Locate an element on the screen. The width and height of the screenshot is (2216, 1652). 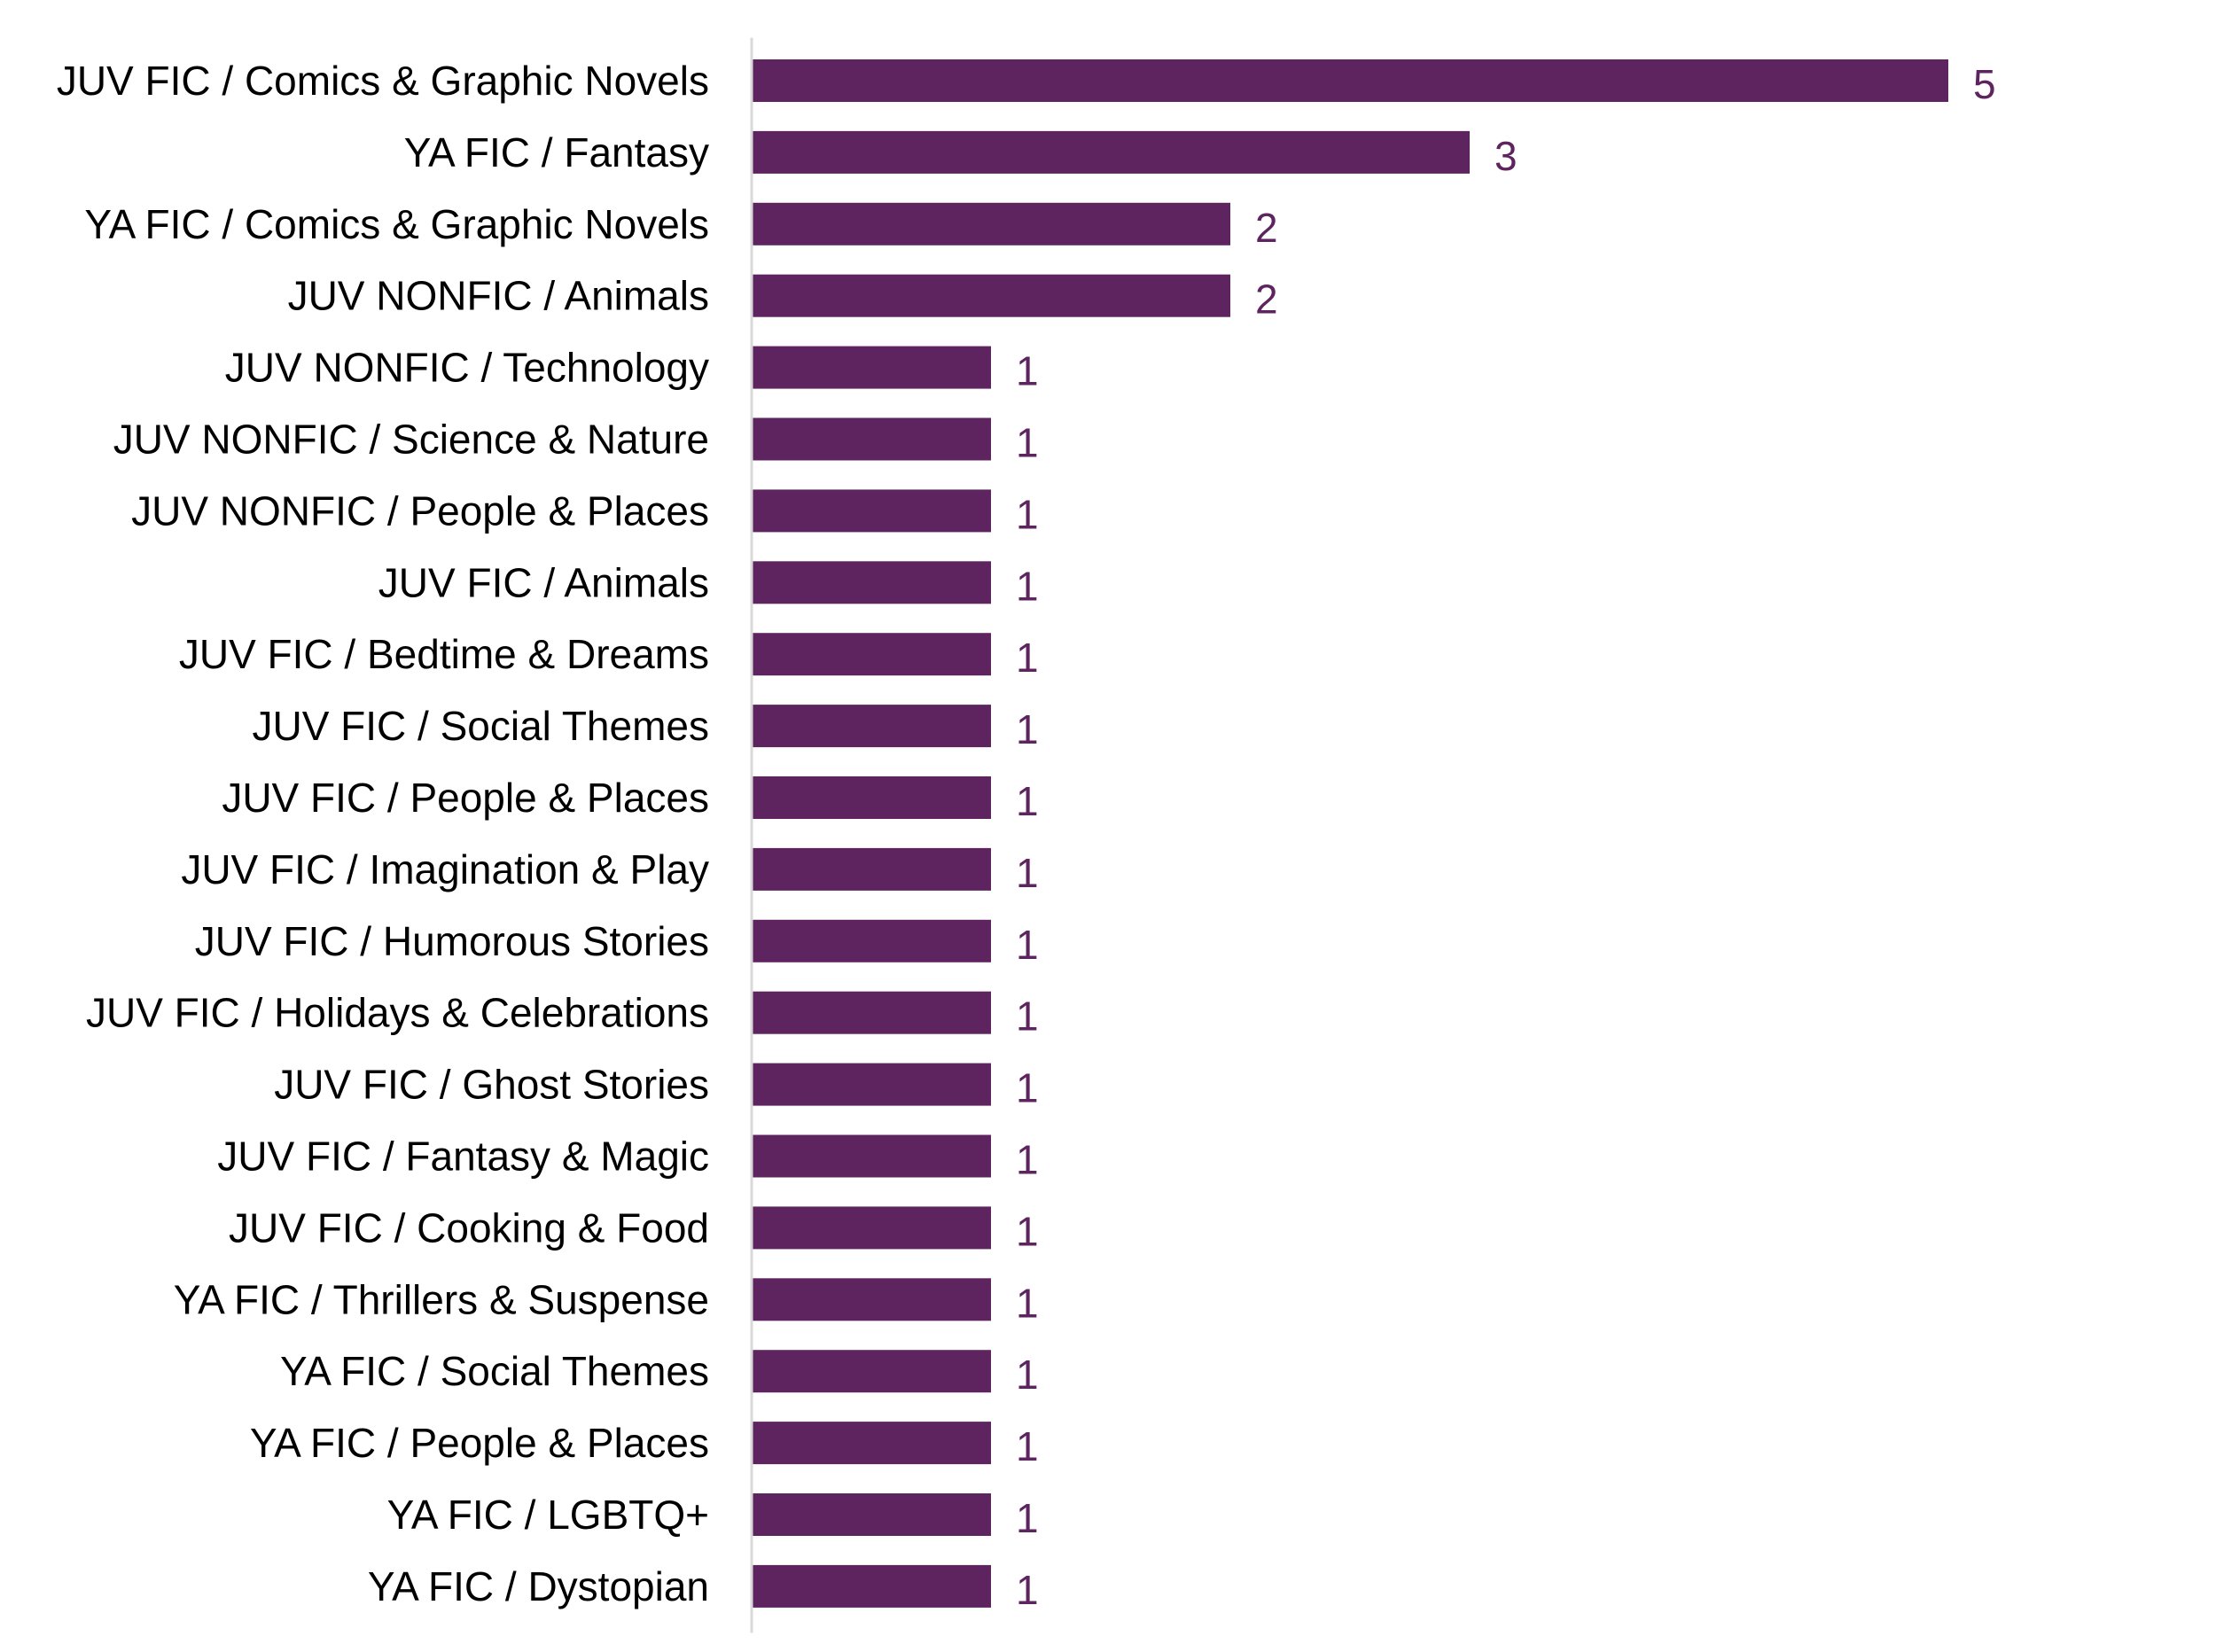
category-label-20: YA FIC / LGBTQ+ is located at coordinates (548, 1515).